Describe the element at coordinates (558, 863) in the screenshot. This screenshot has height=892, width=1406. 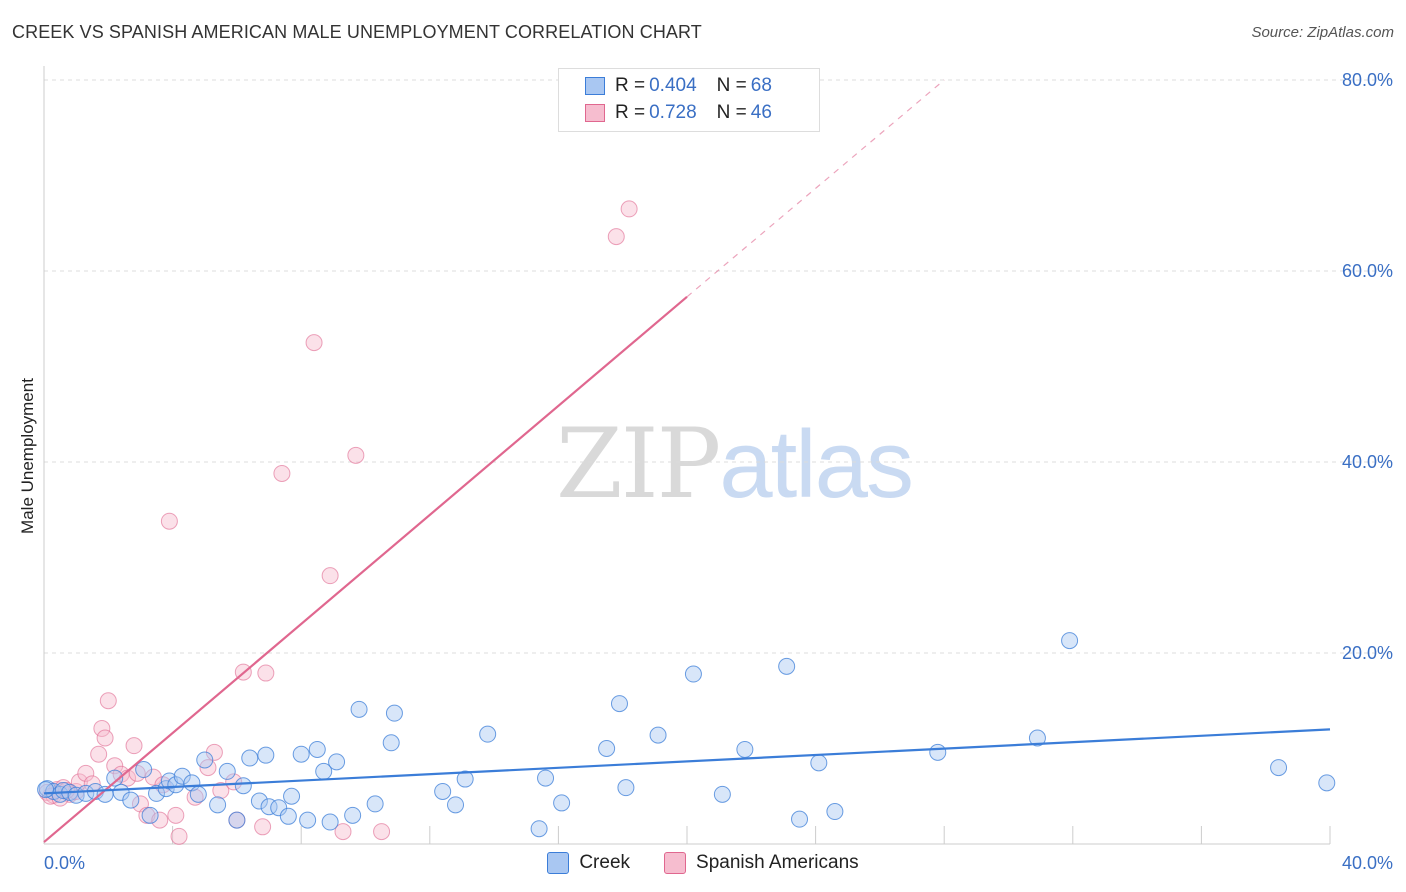
I see `legend-swatch-creek` at that location.